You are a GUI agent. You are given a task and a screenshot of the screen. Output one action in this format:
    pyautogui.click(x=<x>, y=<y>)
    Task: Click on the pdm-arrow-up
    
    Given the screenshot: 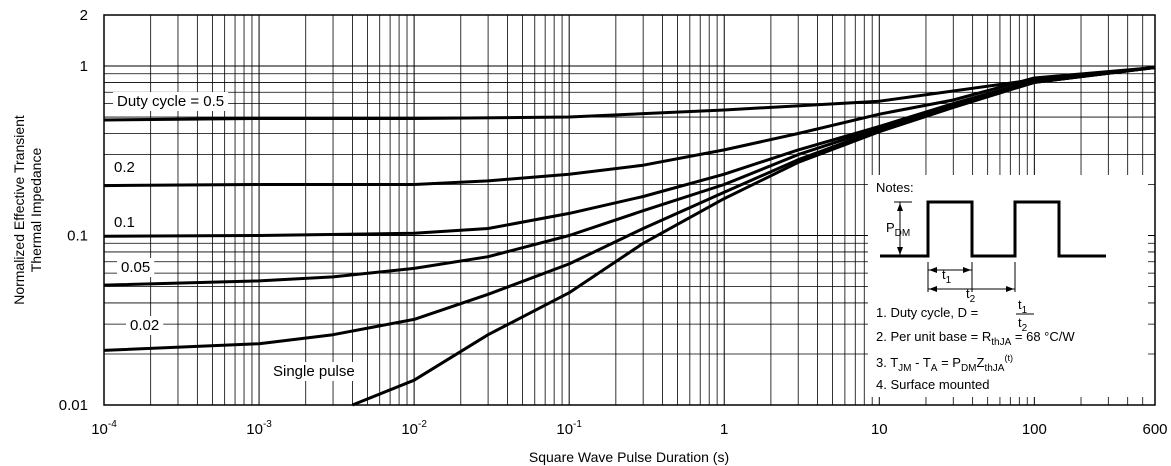 What is the action you would take?
    pyautogui.click(x=900, y=207)
    